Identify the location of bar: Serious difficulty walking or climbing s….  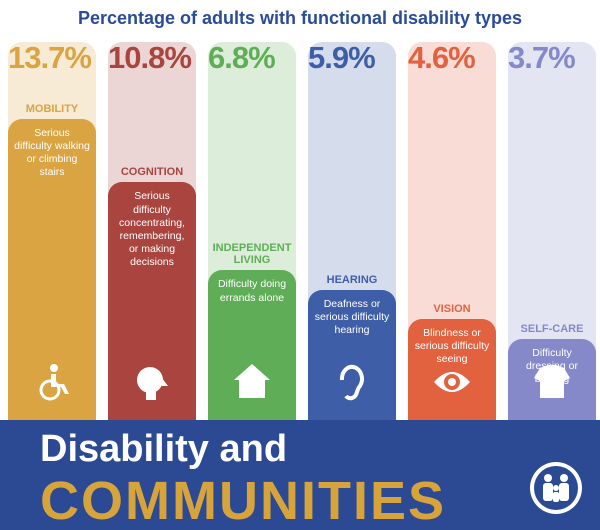
(52, 269).